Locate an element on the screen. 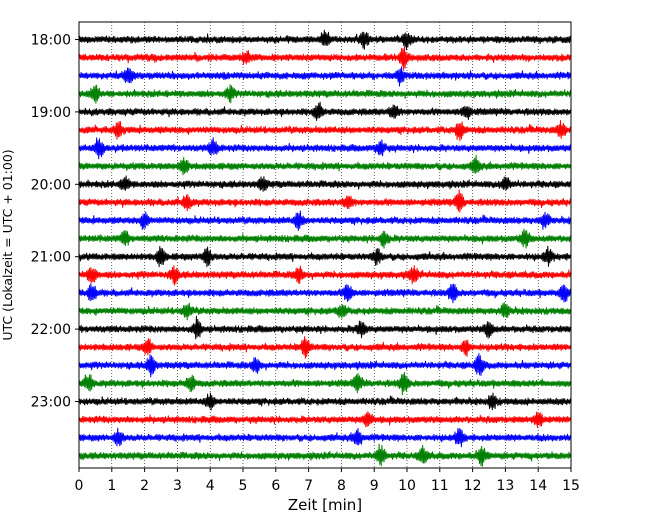 This screenshot has width=650, height=520. x-tick-label: 4 is located at coordinates (210, 486).